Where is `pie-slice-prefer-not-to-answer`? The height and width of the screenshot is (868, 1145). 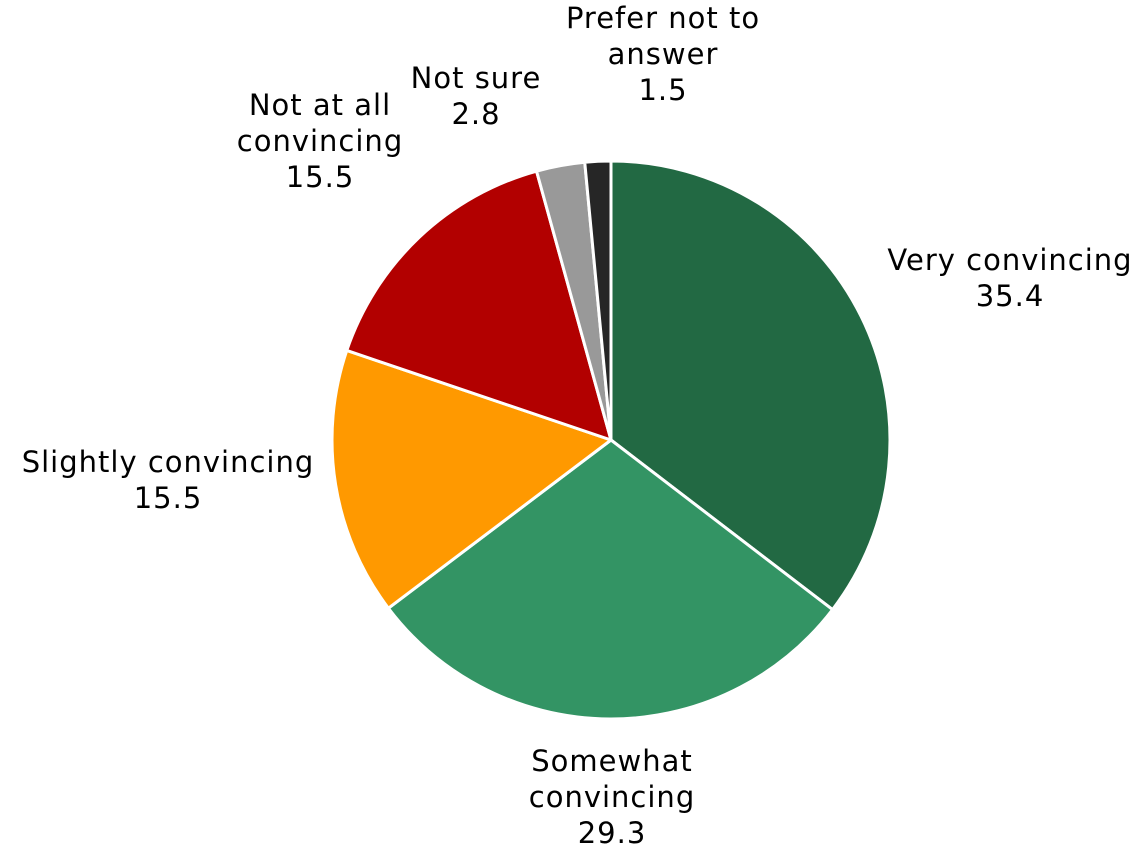
pie-slice-prefer-not-to-answer is located at coordinates (598, 300).